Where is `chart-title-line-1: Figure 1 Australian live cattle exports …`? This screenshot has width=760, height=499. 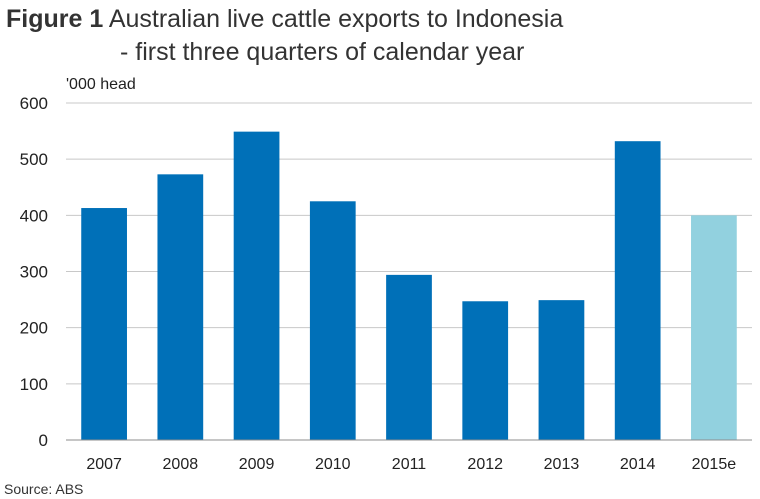
chart-title-line-1: Figure 1 Australian live cattle exports … is located at coordinates (284, 19).